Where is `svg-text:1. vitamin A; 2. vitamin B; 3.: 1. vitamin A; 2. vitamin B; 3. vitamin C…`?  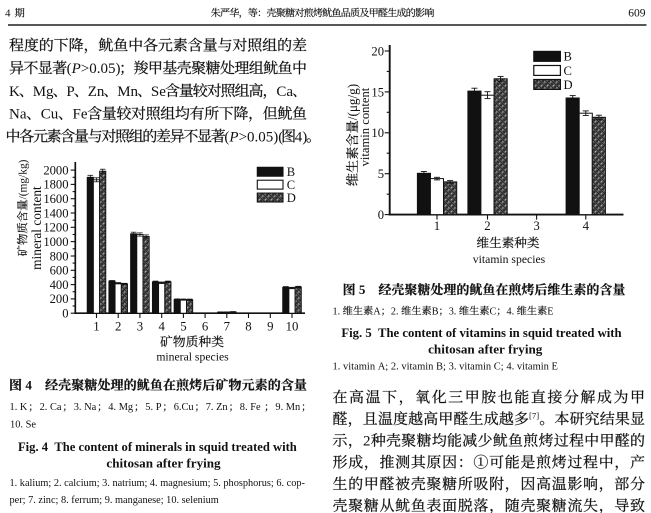 svg-text:1. vitamin A; 2. vitamin B; 3.: 1. vitamin A; 2. vitamin B; 3. vitamin C… is located at coordinates (445, 366).